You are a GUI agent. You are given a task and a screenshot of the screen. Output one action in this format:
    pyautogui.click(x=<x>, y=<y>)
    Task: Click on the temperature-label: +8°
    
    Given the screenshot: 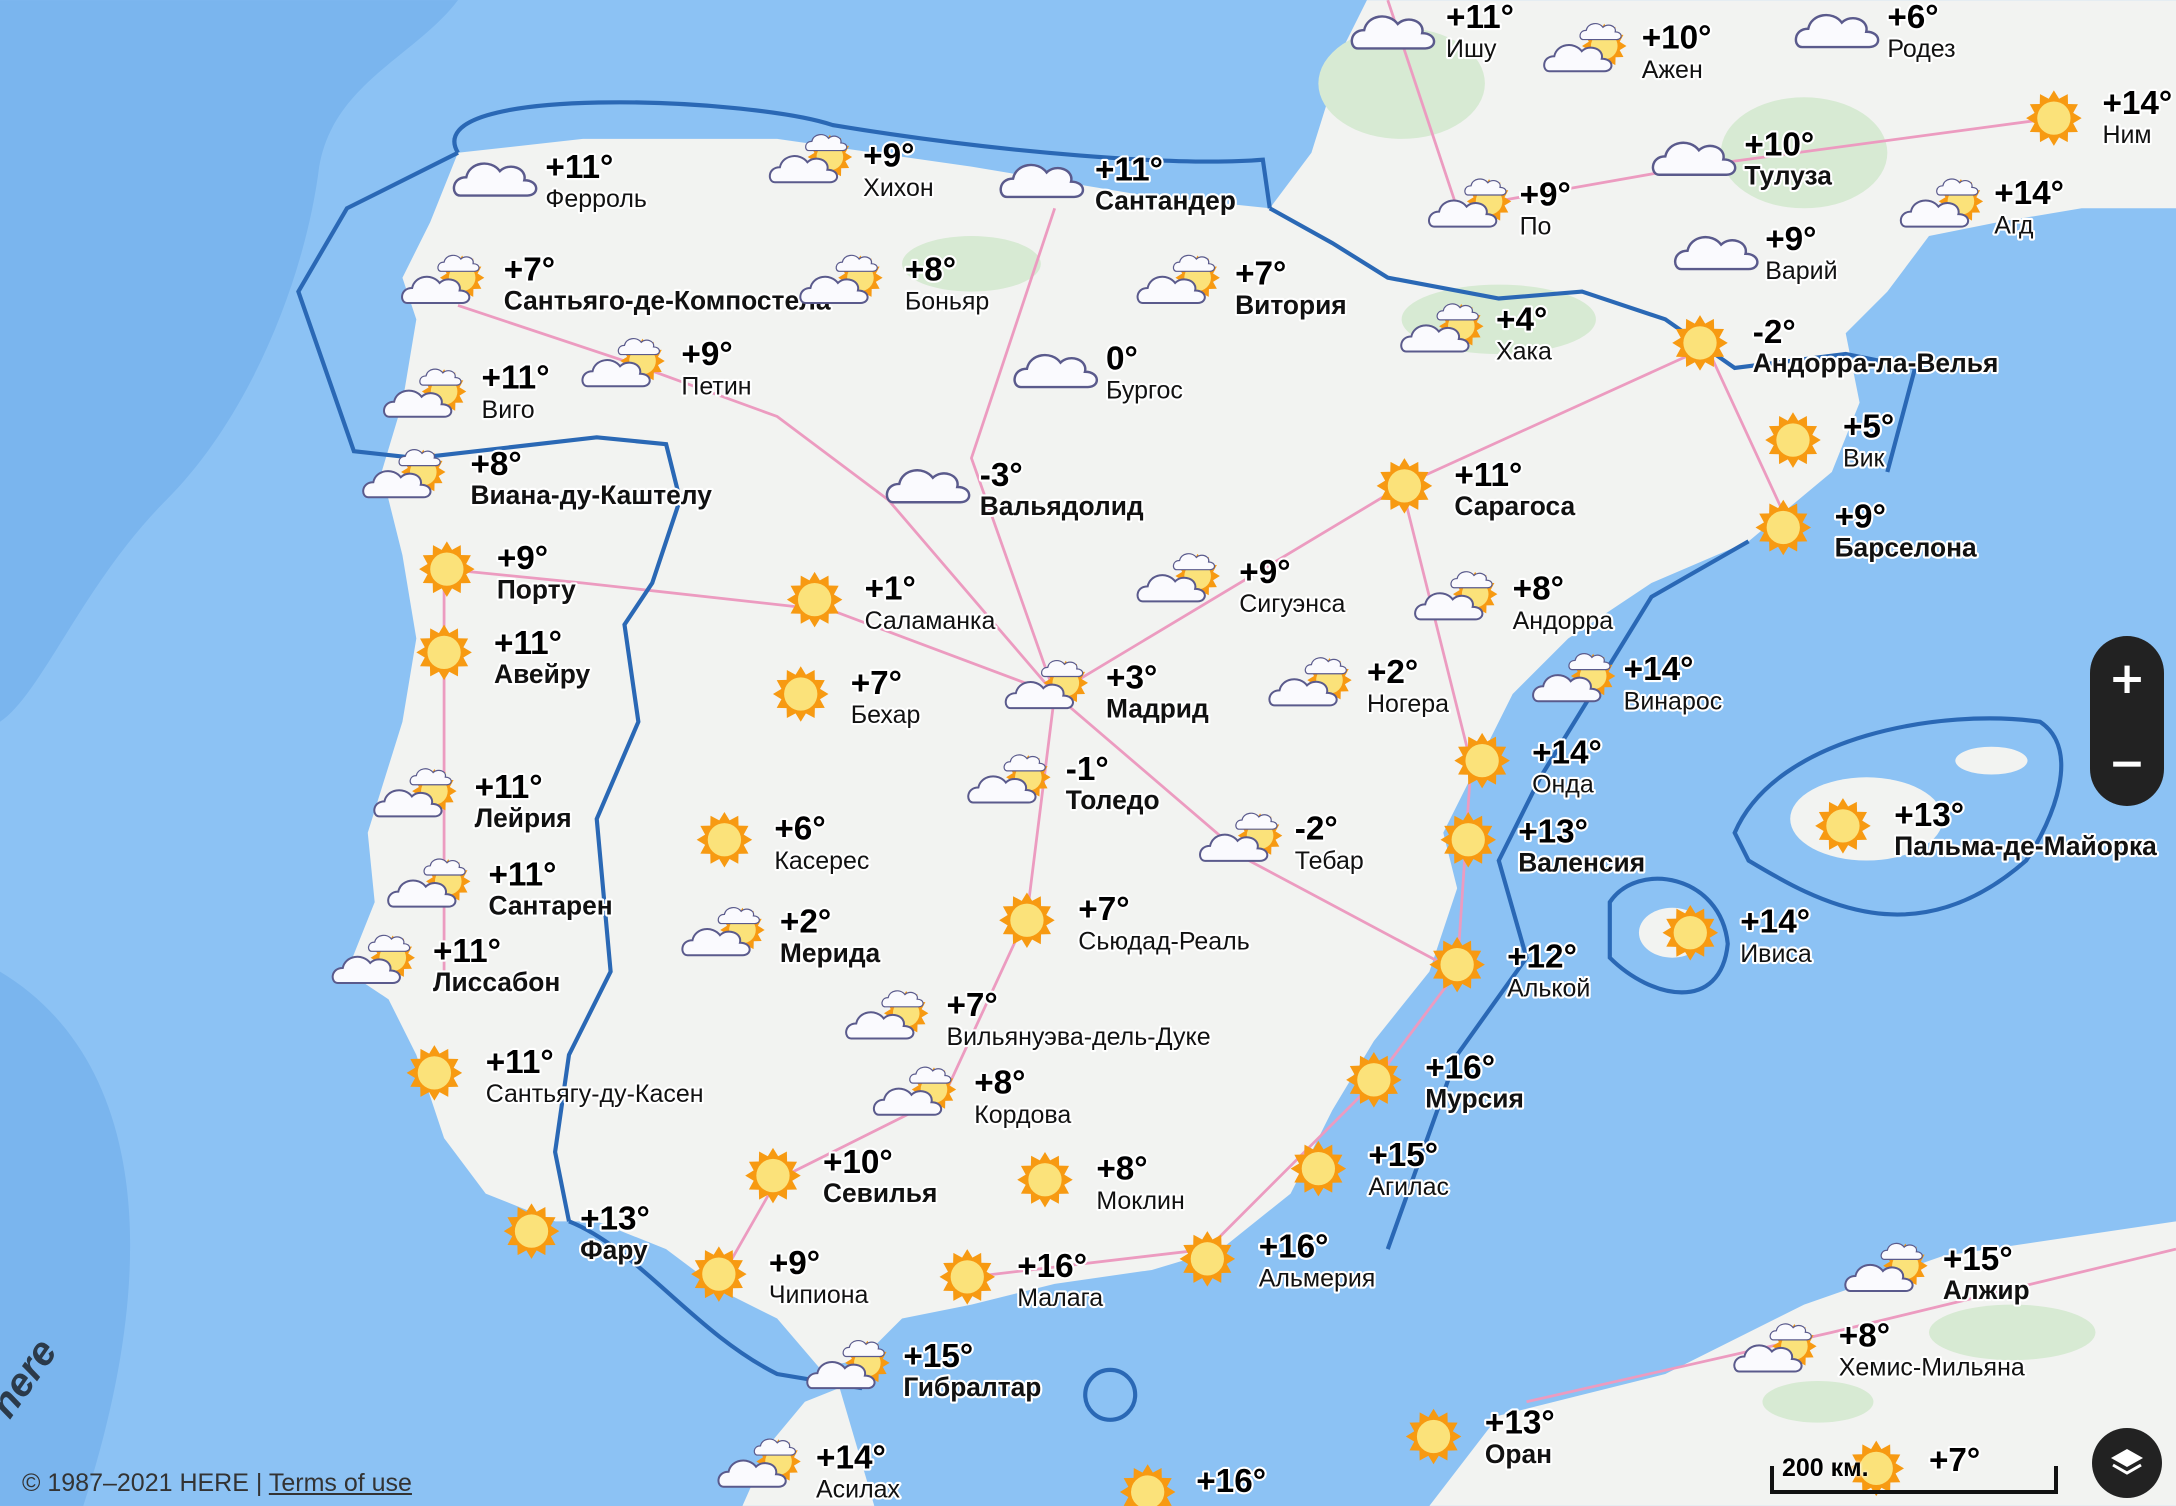 What is the action you would take?
    pyautogui.click(x=999, y=1083)
    